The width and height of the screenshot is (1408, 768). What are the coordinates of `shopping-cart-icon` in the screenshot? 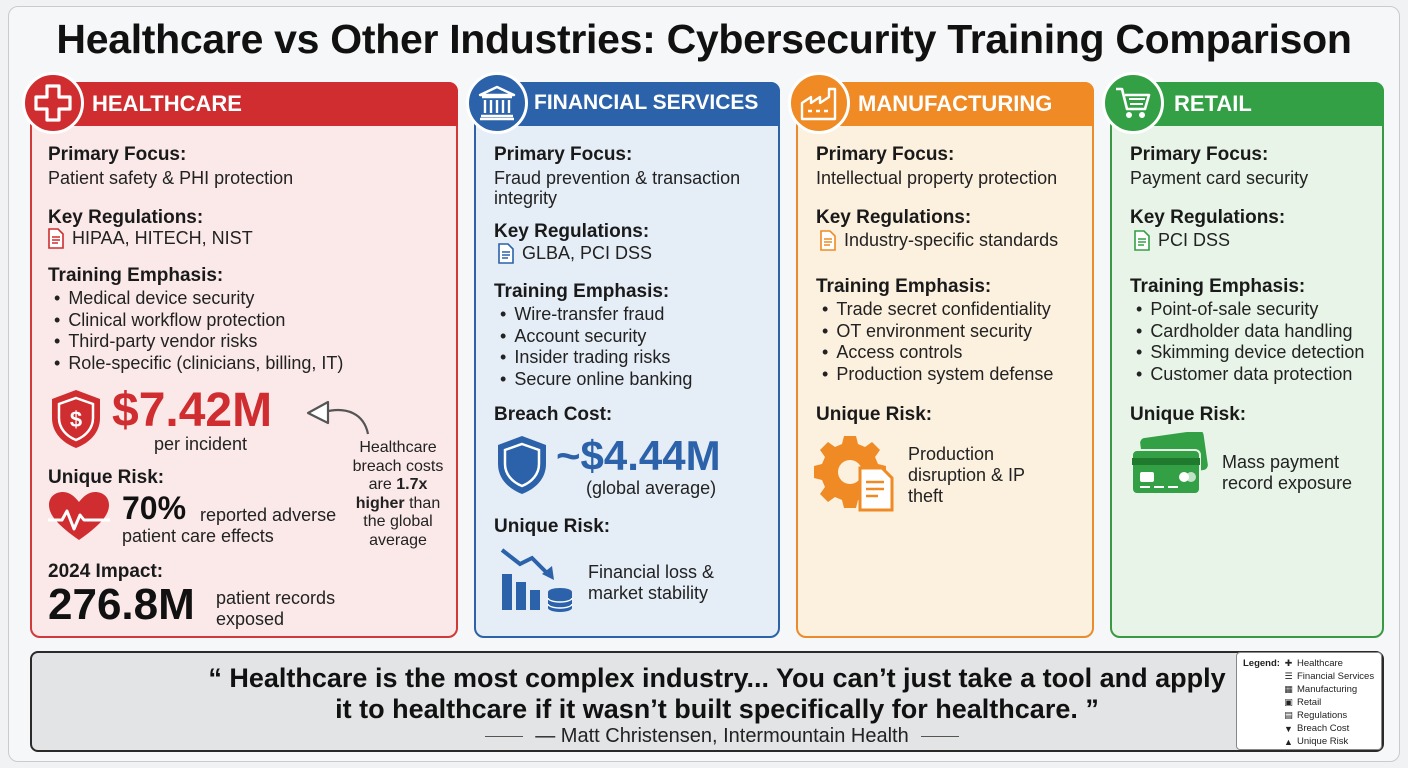 It's located at (1133, 103).